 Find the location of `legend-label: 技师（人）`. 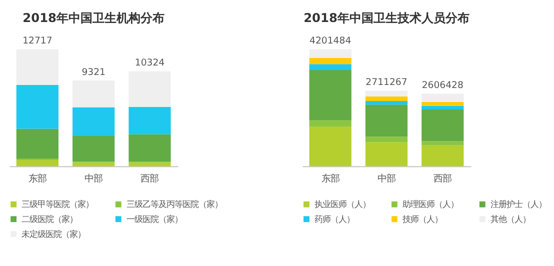

legend-label: 技师（人） is located at coordinates (421, 219).